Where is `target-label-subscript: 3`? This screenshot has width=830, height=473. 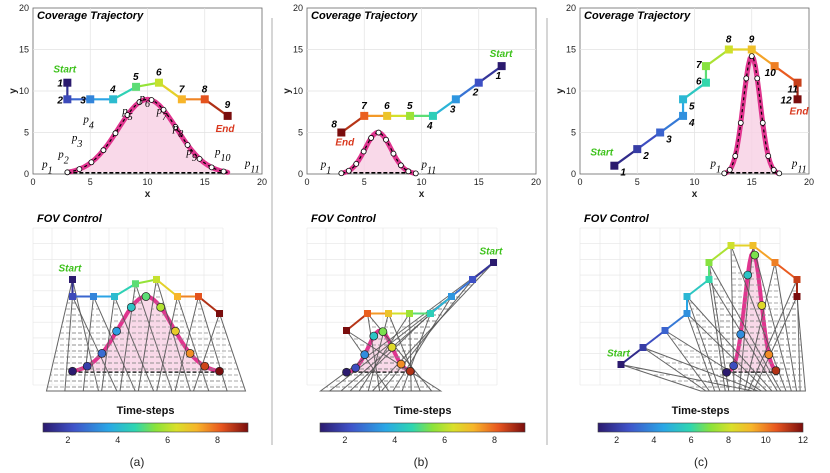 target-label-subscript: 3 is located at coordinates (79, 143).